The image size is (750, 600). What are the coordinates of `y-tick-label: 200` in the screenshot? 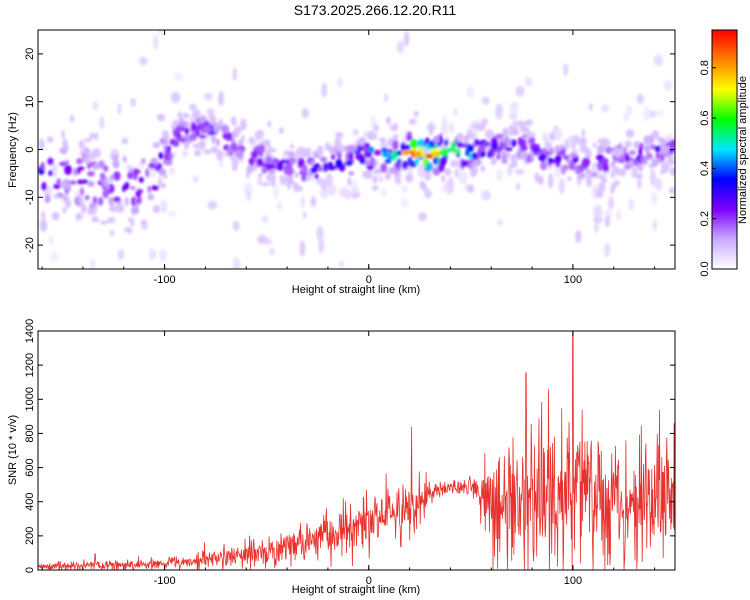 It's located at (30, 536).